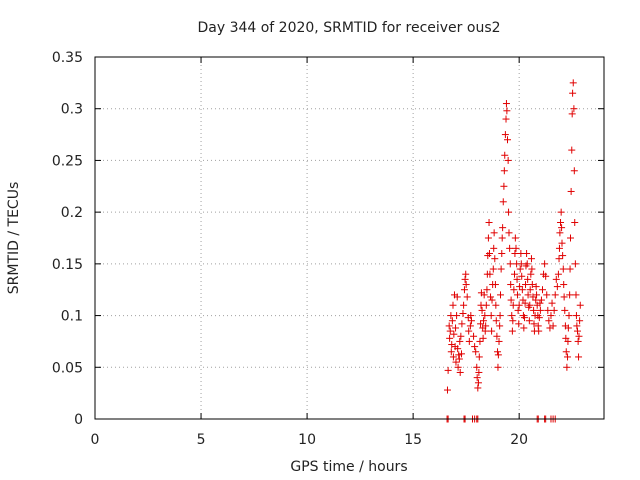 The image size is (640, 480). What do you see at coordinates (78, 420) in the screenshot?
I see `y-tick-label: 0` at bounding box center [78, 420].